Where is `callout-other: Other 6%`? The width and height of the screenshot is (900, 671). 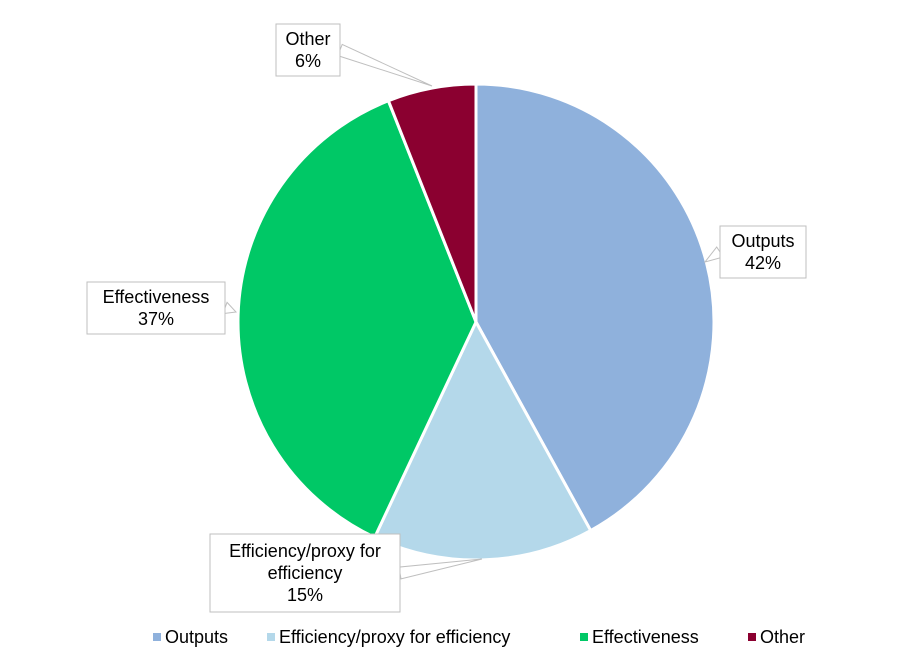 callout-other: Other 6% is located at coordinates (308, 50).